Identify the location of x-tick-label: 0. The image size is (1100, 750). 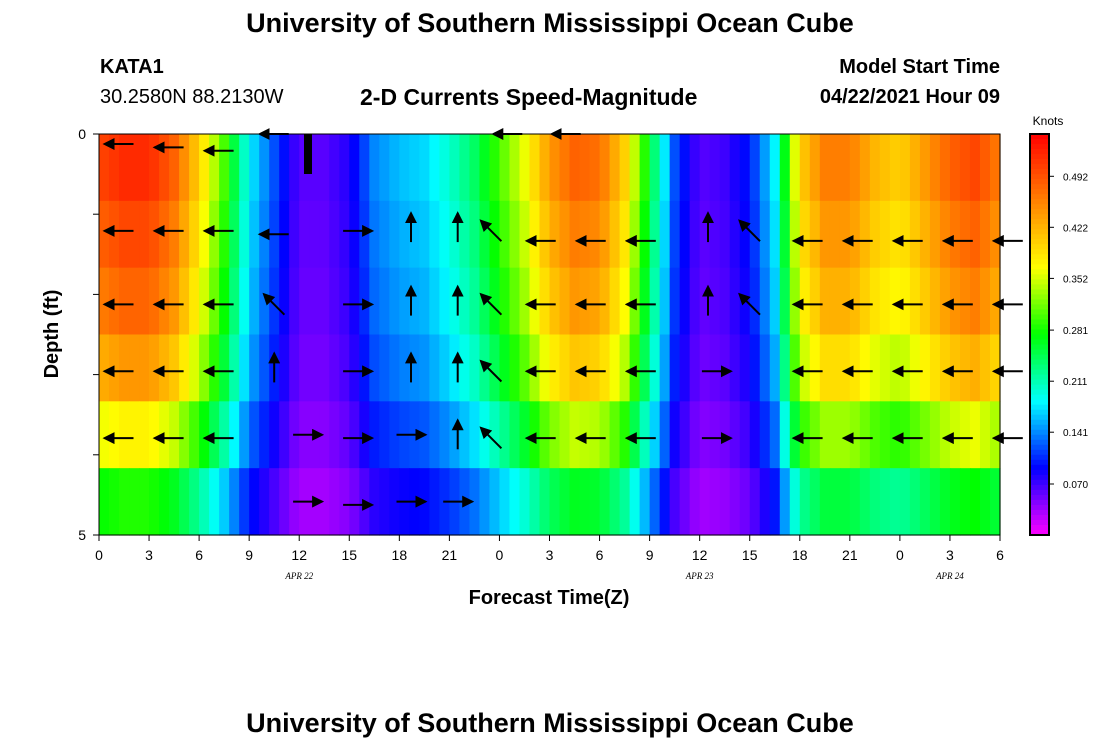
(900, 555).